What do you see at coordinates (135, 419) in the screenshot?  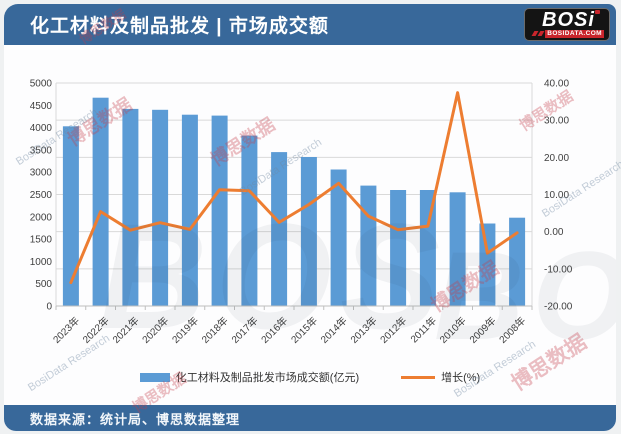 I see `data-source-text: 数据来源：统计局、博思数据整理` at bounding box center [135, 419].